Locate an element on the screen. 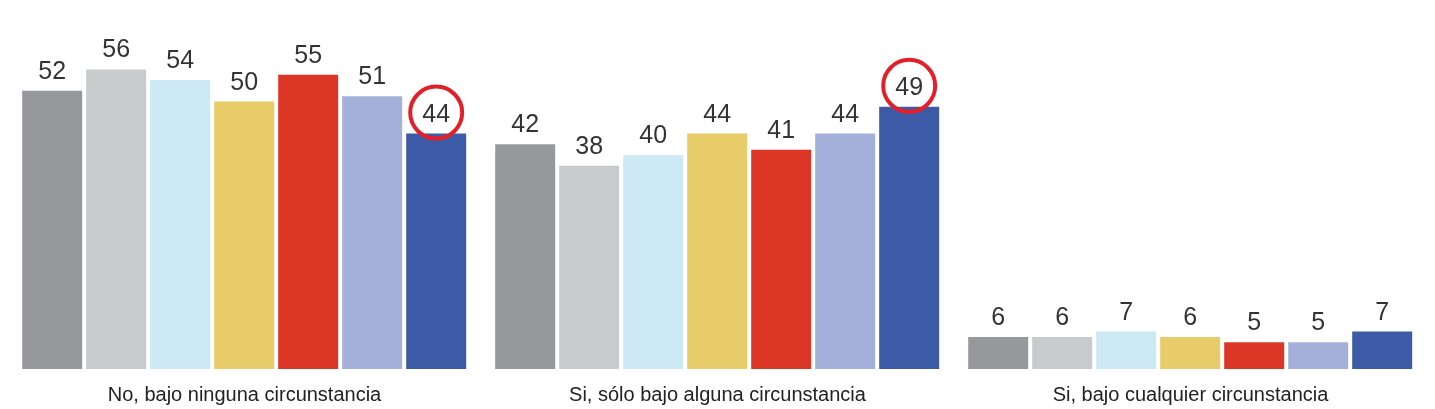 Image resolution: width=1435 pixels, height=409 pixels. data-label: 40 is located at coordinates (653, 134).